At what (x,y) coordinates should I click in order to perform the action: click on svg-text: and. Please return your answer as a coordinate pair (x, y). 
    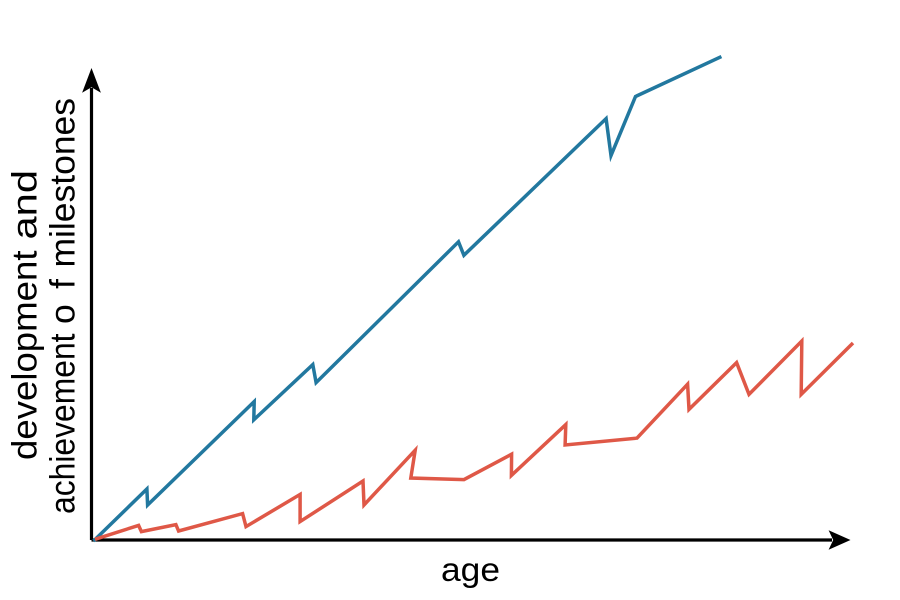
    Looking at the image, I should click on (25, 205).